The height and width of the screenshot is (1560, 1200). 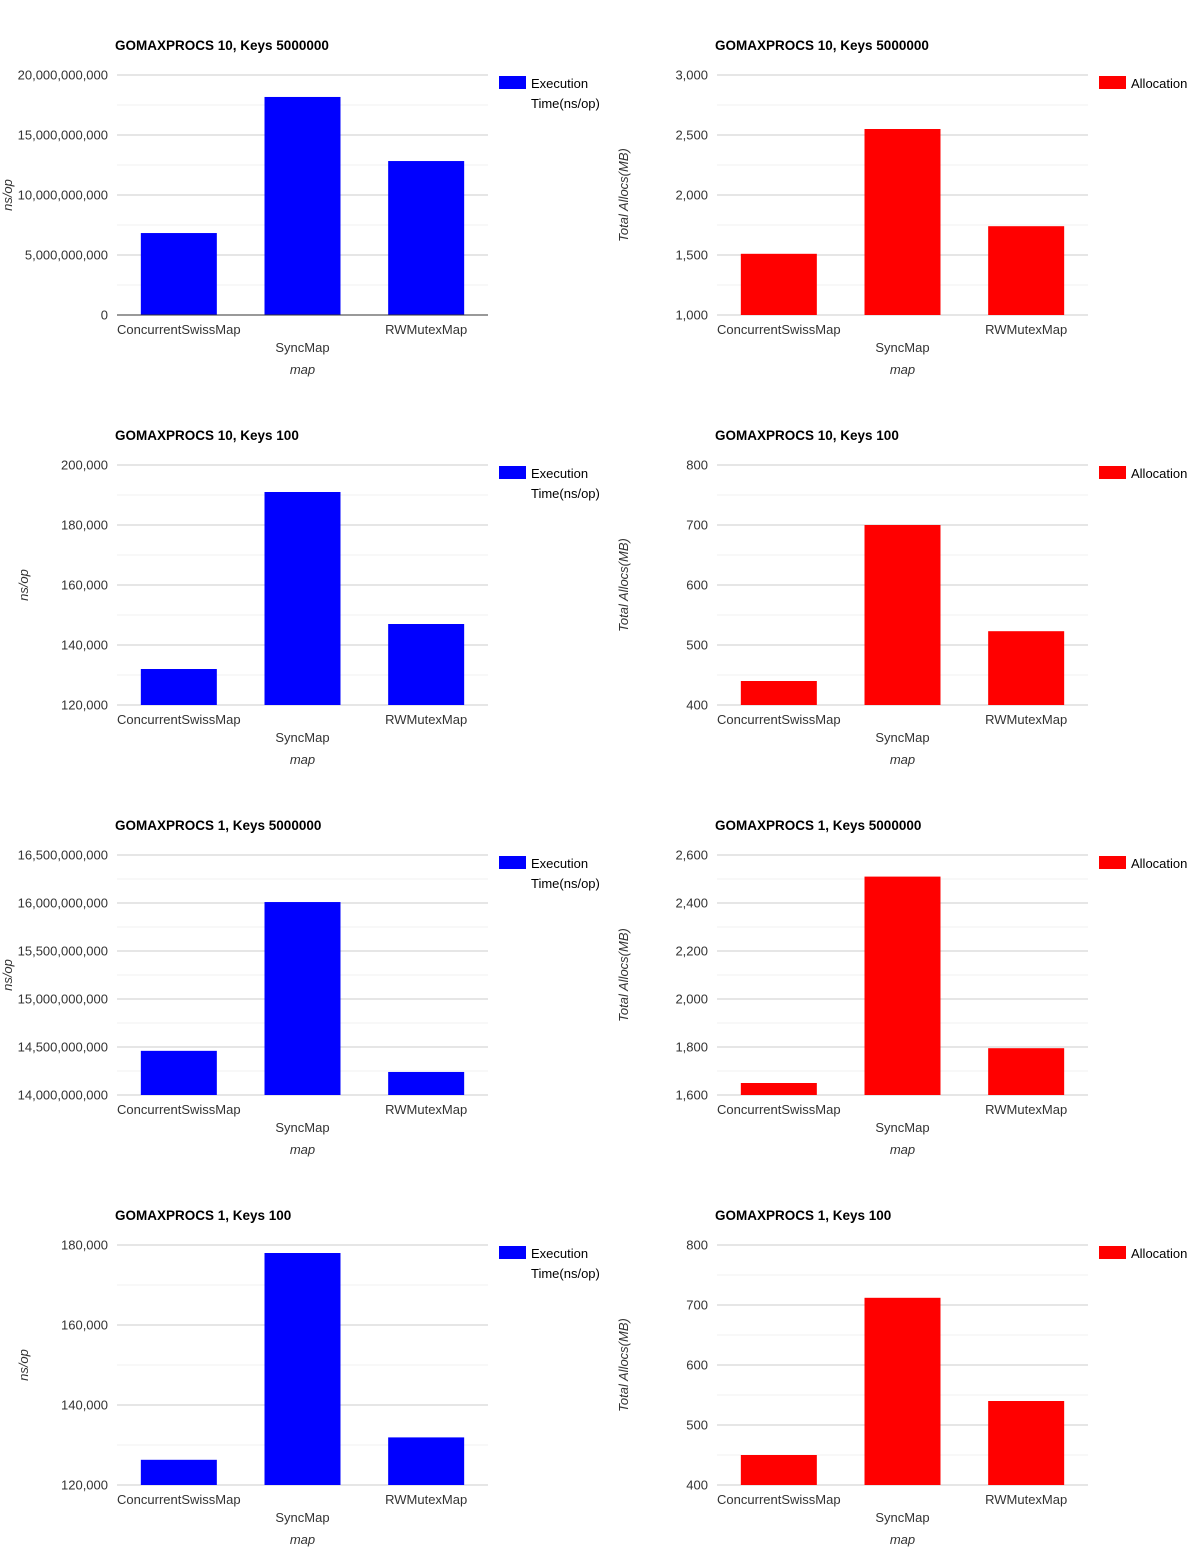 What do you see at coordinates (84, 1365) in the screenshot?
I see `y-axis-labels: 120,000 140,000 160,000 180,000` at bounding box center [84, 1365].